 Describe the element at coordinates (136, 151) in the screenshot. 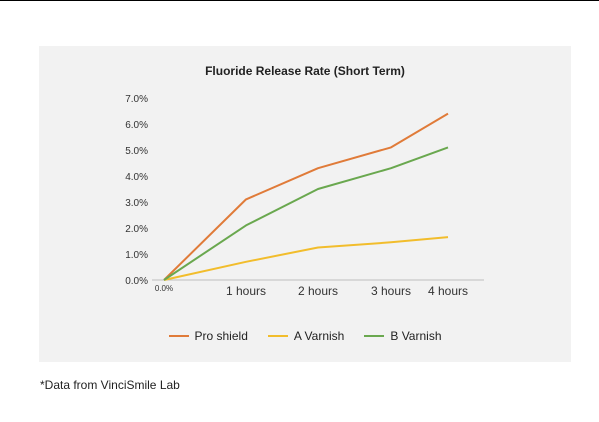

I see `y-tick-label: 5.0%` at that location.